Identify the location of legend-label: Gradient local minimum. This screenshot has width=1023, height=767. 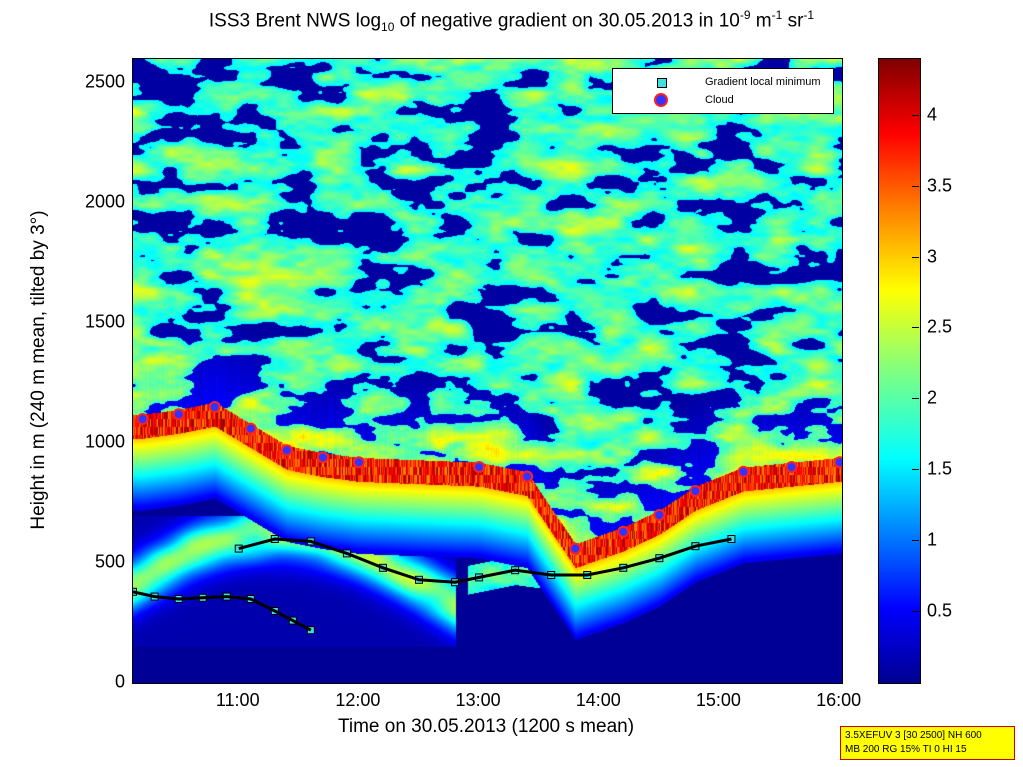
(763, 82).